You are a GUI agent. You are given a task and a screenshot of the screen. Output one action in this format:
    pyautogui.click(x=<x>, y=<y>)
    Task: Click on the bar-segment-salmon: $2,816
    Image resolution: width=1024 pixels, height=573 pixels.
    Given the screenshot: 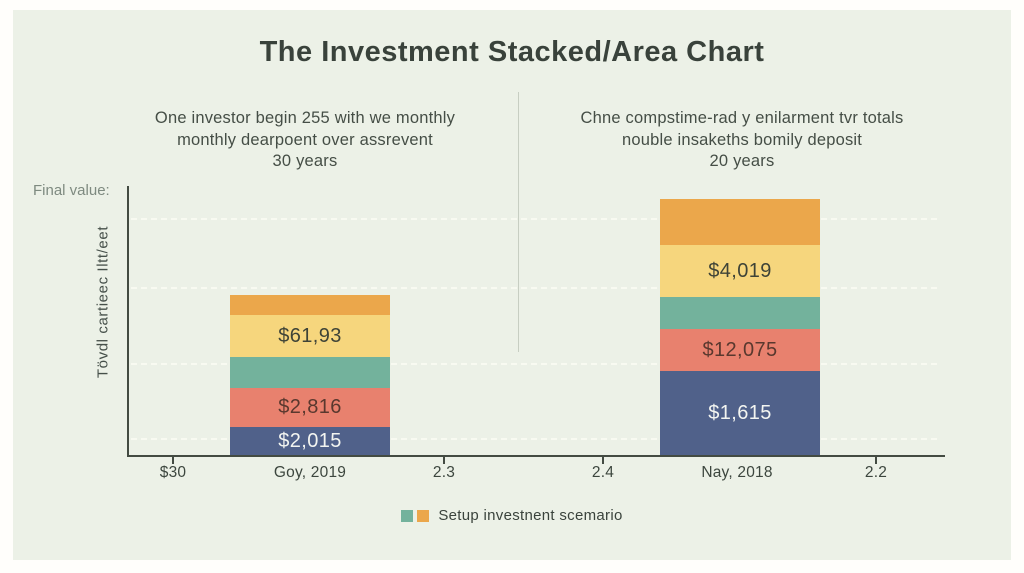 What is the action you would take?
    pyautogui.click(x=310, y=407)
    